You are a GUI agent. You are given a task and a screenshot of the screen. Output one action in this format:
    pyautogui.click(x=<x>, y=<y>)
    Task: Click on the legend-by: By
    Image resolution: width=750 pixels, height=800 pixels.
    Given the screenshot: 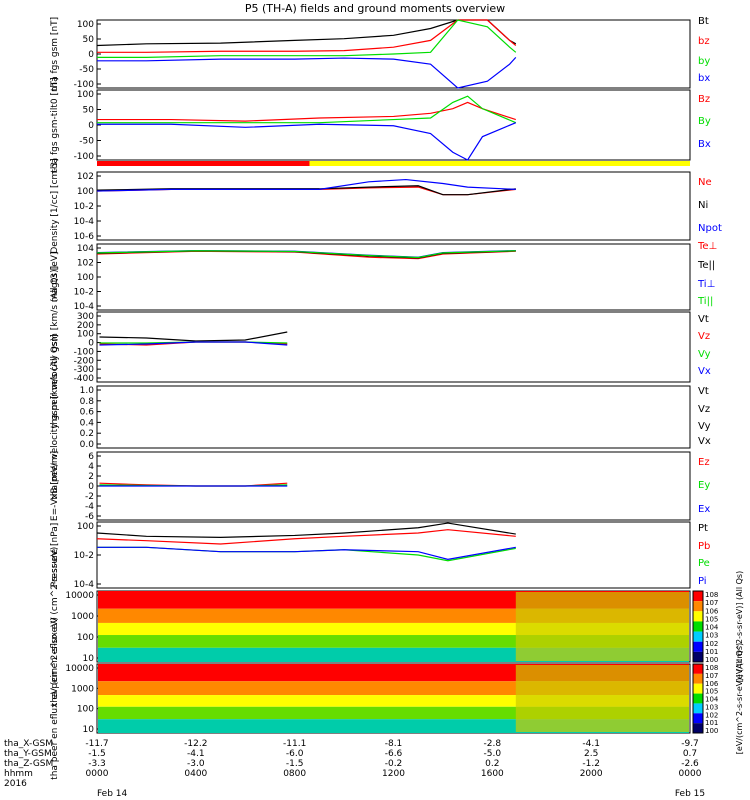 What is the action you would take?
    pyautogui.click(x=704, y=121)
    